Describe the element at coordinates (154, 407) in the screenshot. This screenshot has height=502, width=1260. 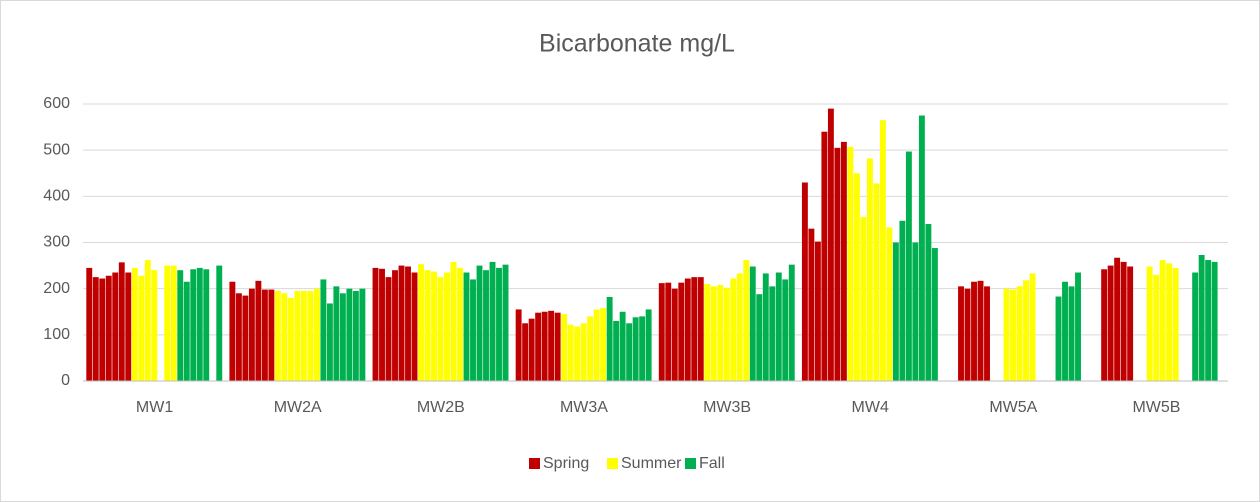
I see `x-tick-label: MW1` at that location.